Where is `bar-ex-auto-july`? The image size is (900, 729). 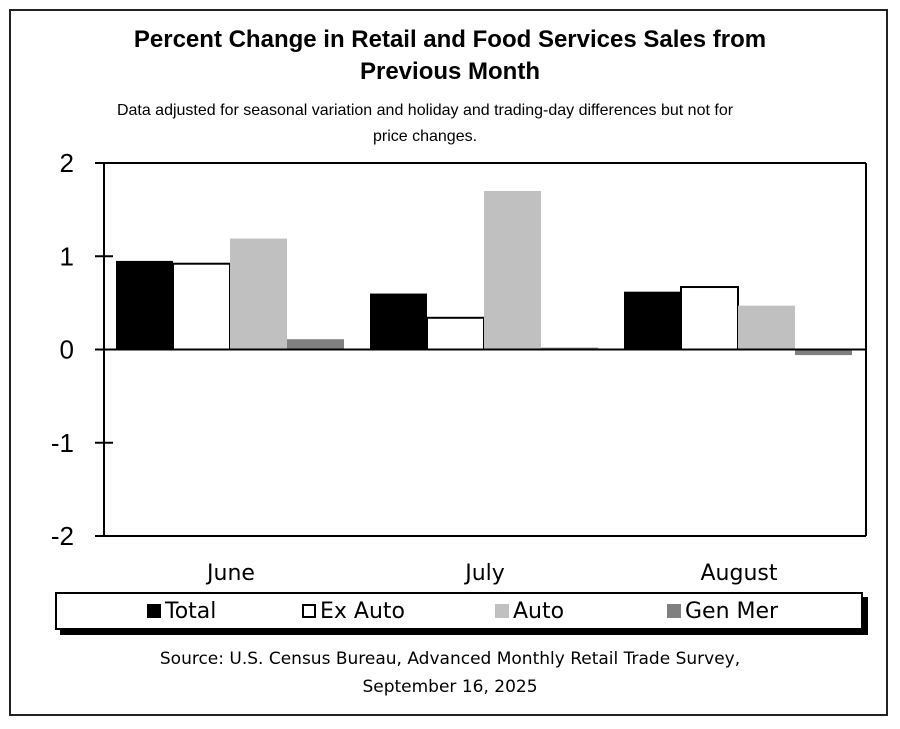
bar-ex-auto-july is located at coordinates (455, 333).